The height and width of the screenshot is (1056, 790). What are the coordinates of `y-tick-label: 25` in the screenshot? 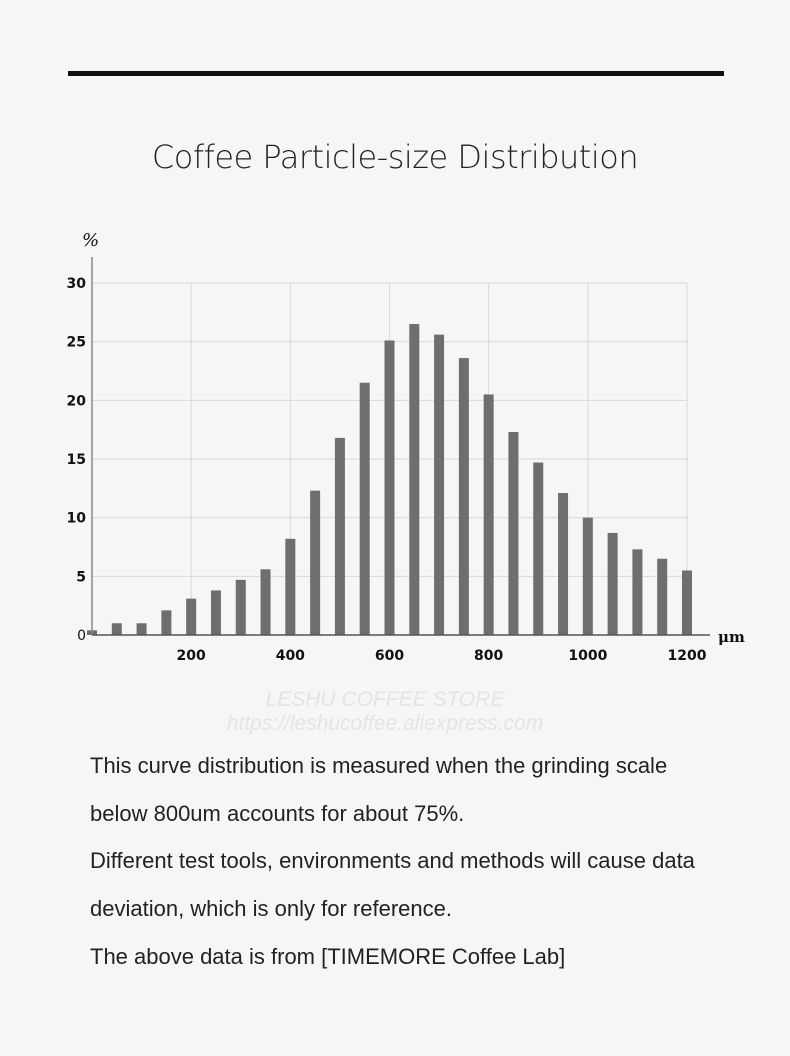 It's located at (76, 343).